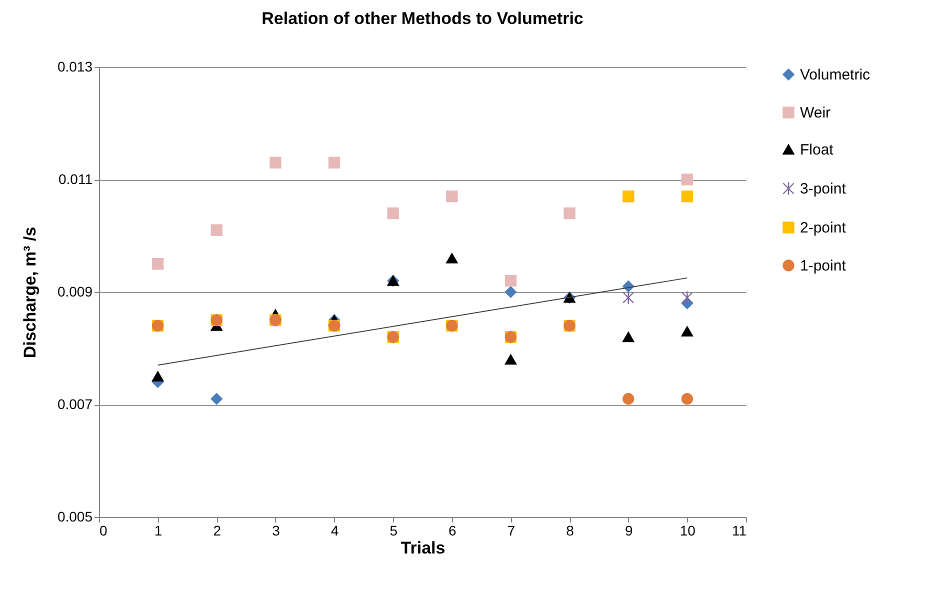 This screenshot has height=592, width=937. What do you see at coordinates (104, 530) in the screenshot?
I see `x-tick-label: 0` at bounding box center [104, 530].